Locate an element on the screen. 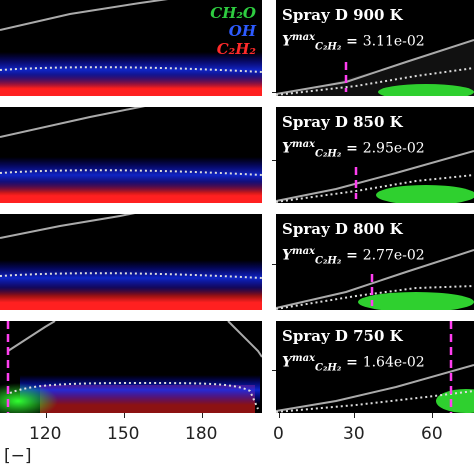  legend: CH₂O OH C₂H₂ is located at coordinates (233, 31).